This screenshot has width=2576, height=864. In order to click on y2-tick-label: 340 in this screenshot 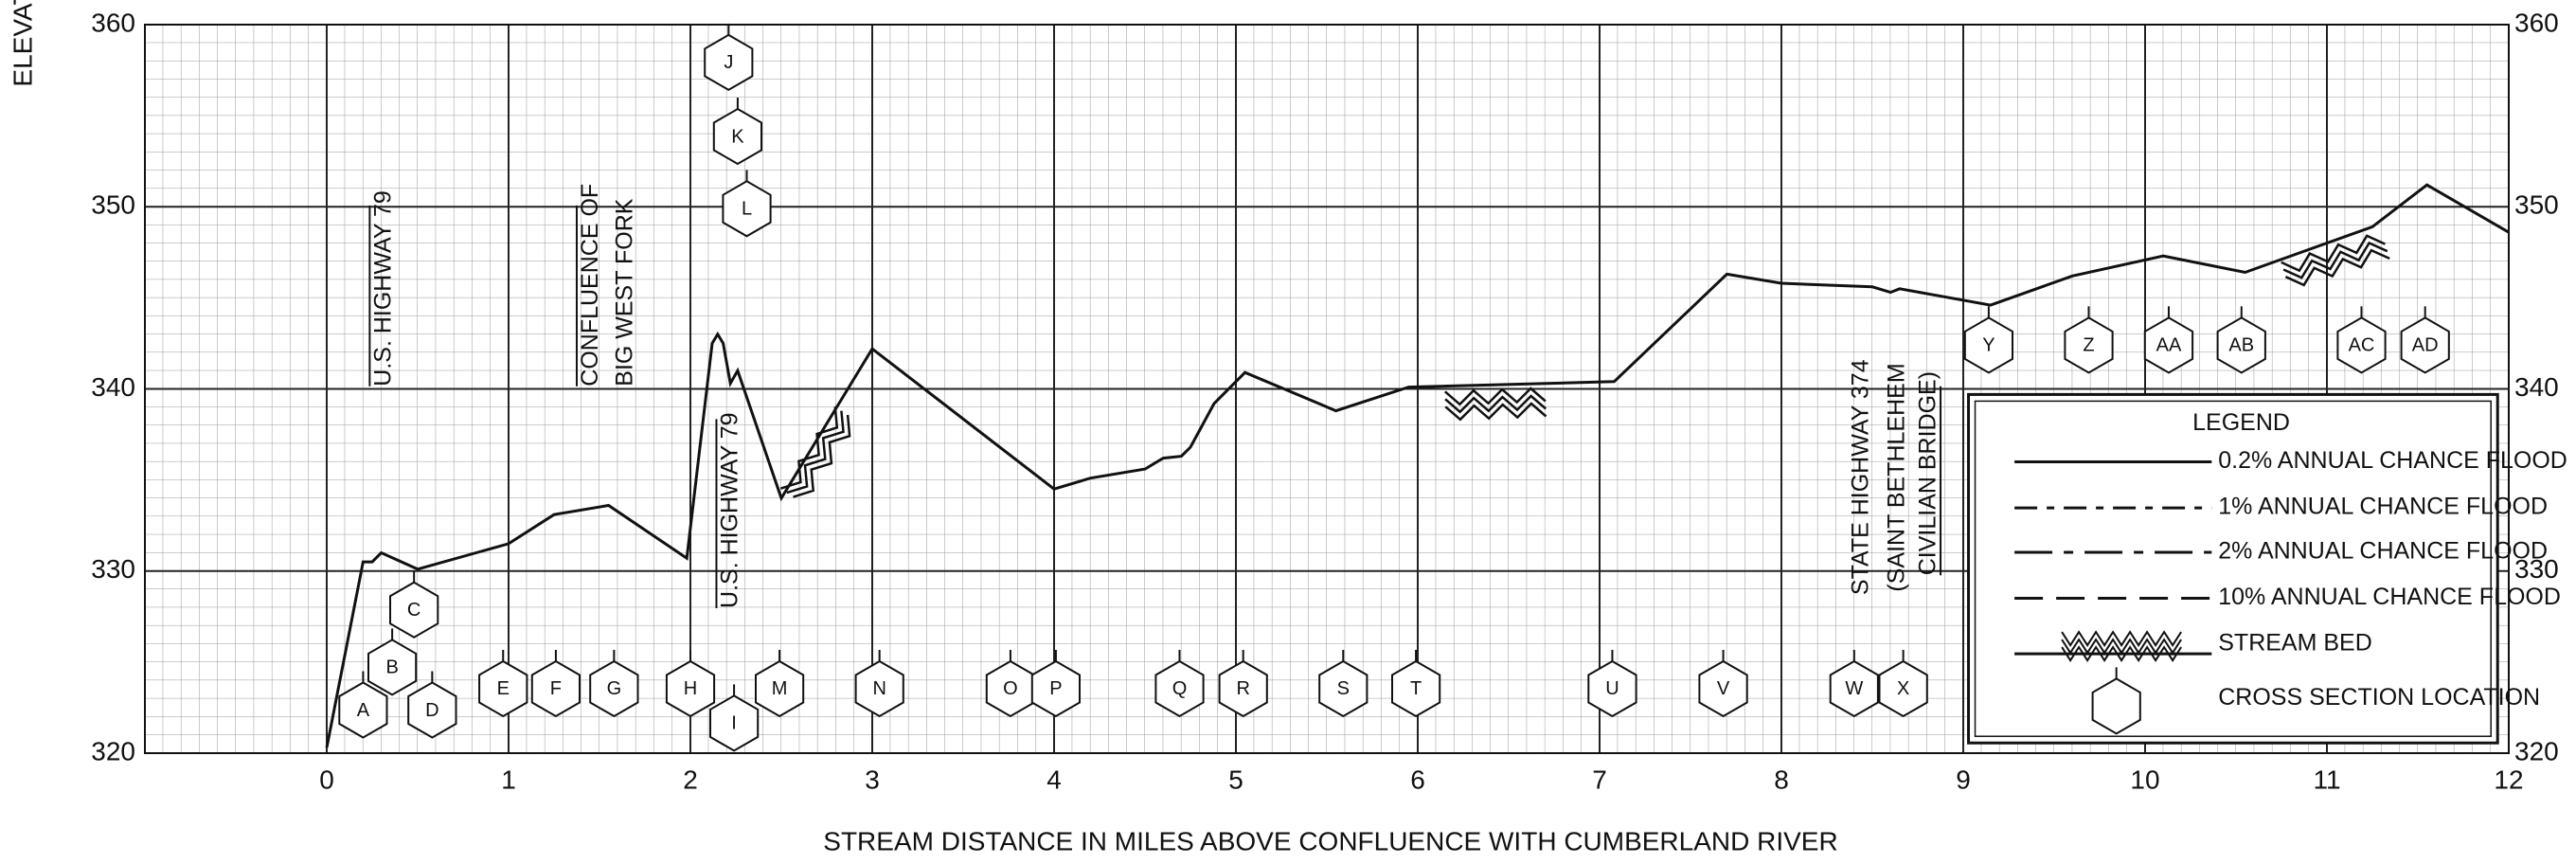, I will do `click(2536, 387)`.